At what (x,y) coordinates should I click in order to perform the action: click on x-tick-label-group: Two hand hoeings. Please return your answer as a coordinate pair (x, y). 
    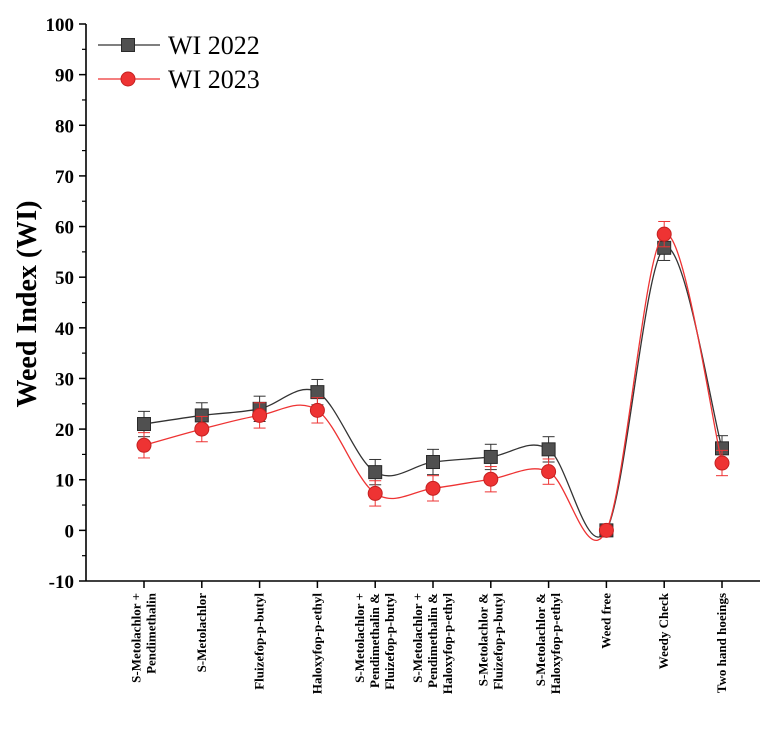
    Looking at the image, I should click on (721, 643).